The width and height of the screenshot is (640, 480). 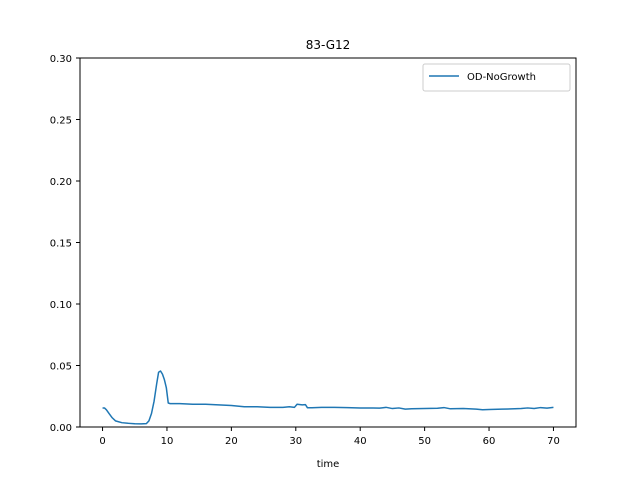 I want to click on x-tick-label: 60, so click(x=489, y=441).